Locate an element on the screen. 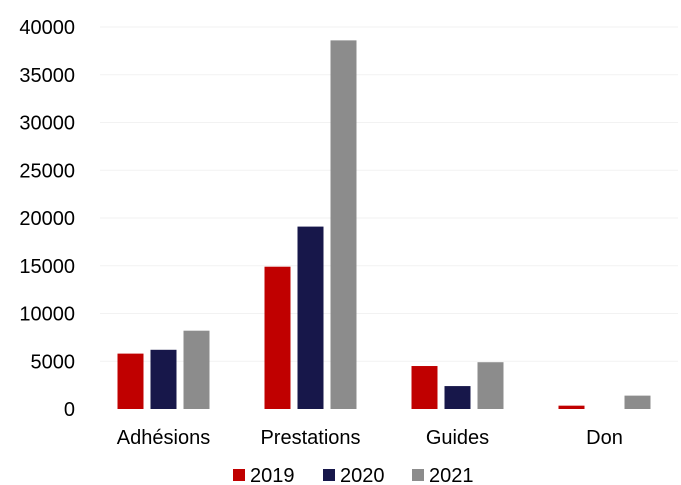 The image size is (681, 485). y-tick-label: 40000 is located at coordinates (47, 28).